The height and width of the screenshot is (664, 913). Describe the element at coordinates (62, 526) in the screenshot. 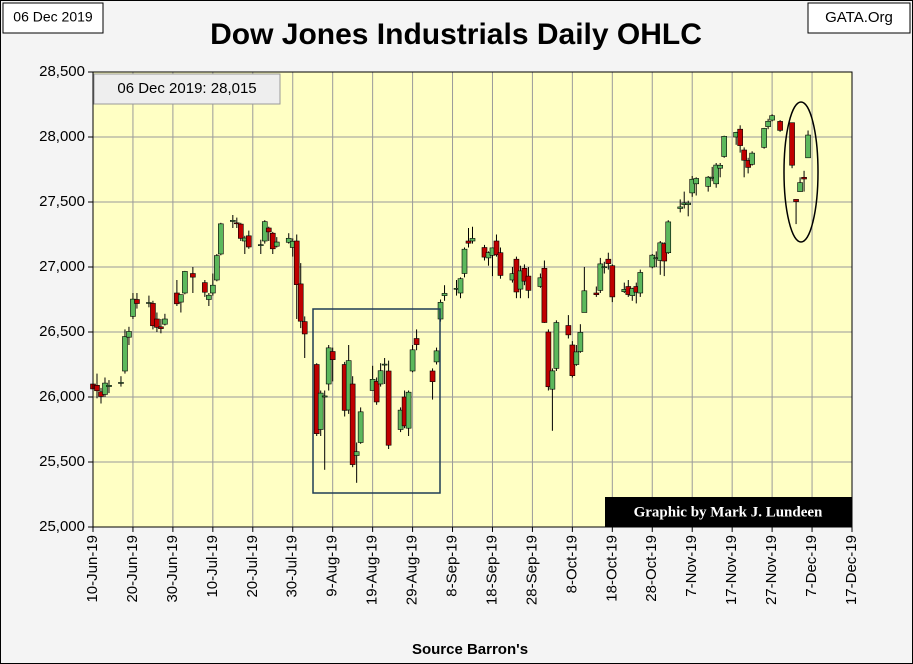

I see `y-tick-label: 25,000` at that location.